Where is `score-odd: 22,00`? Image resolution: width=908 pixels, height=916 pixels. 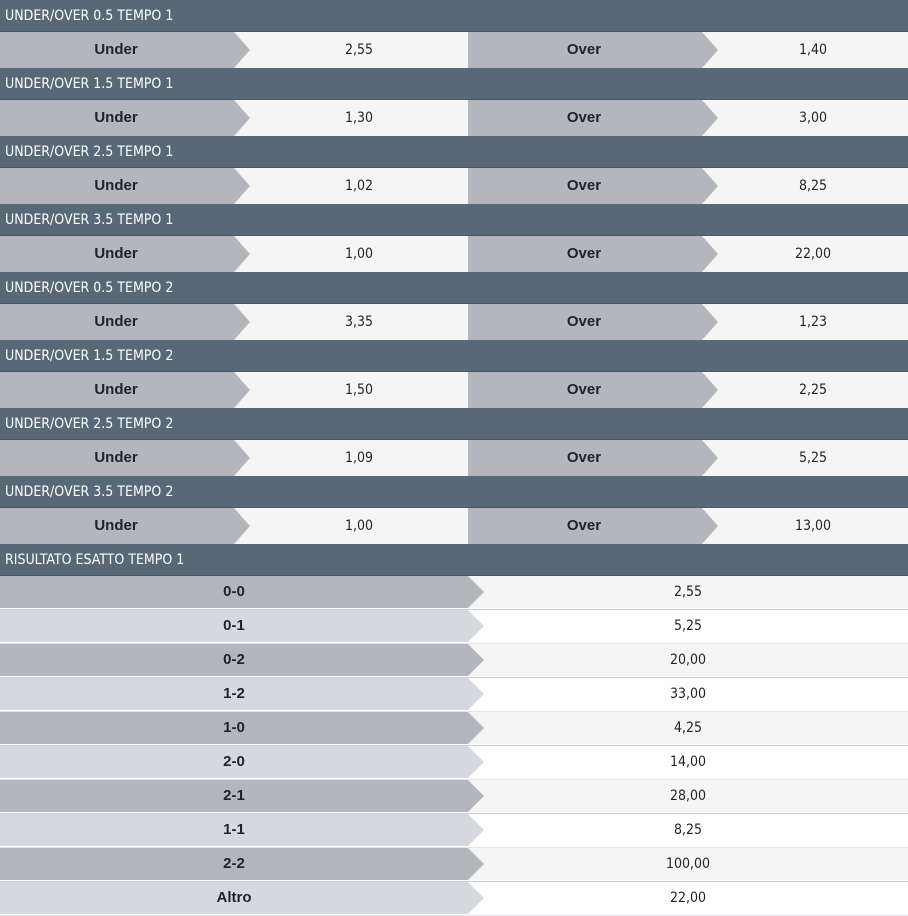
score-odd: 22,00 is located at coordinates (688, 898).